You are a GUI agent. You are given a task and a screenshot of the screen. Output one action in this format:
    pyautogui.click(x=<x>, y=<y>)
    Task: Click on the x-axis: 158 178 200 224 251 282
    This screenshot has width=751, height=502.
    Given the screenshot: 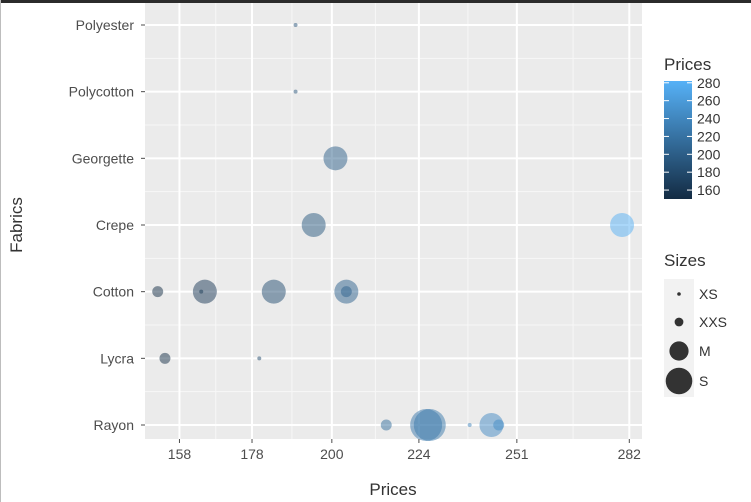 What is the action you would take?
    pyautogui.click(x=404, y=450)
    